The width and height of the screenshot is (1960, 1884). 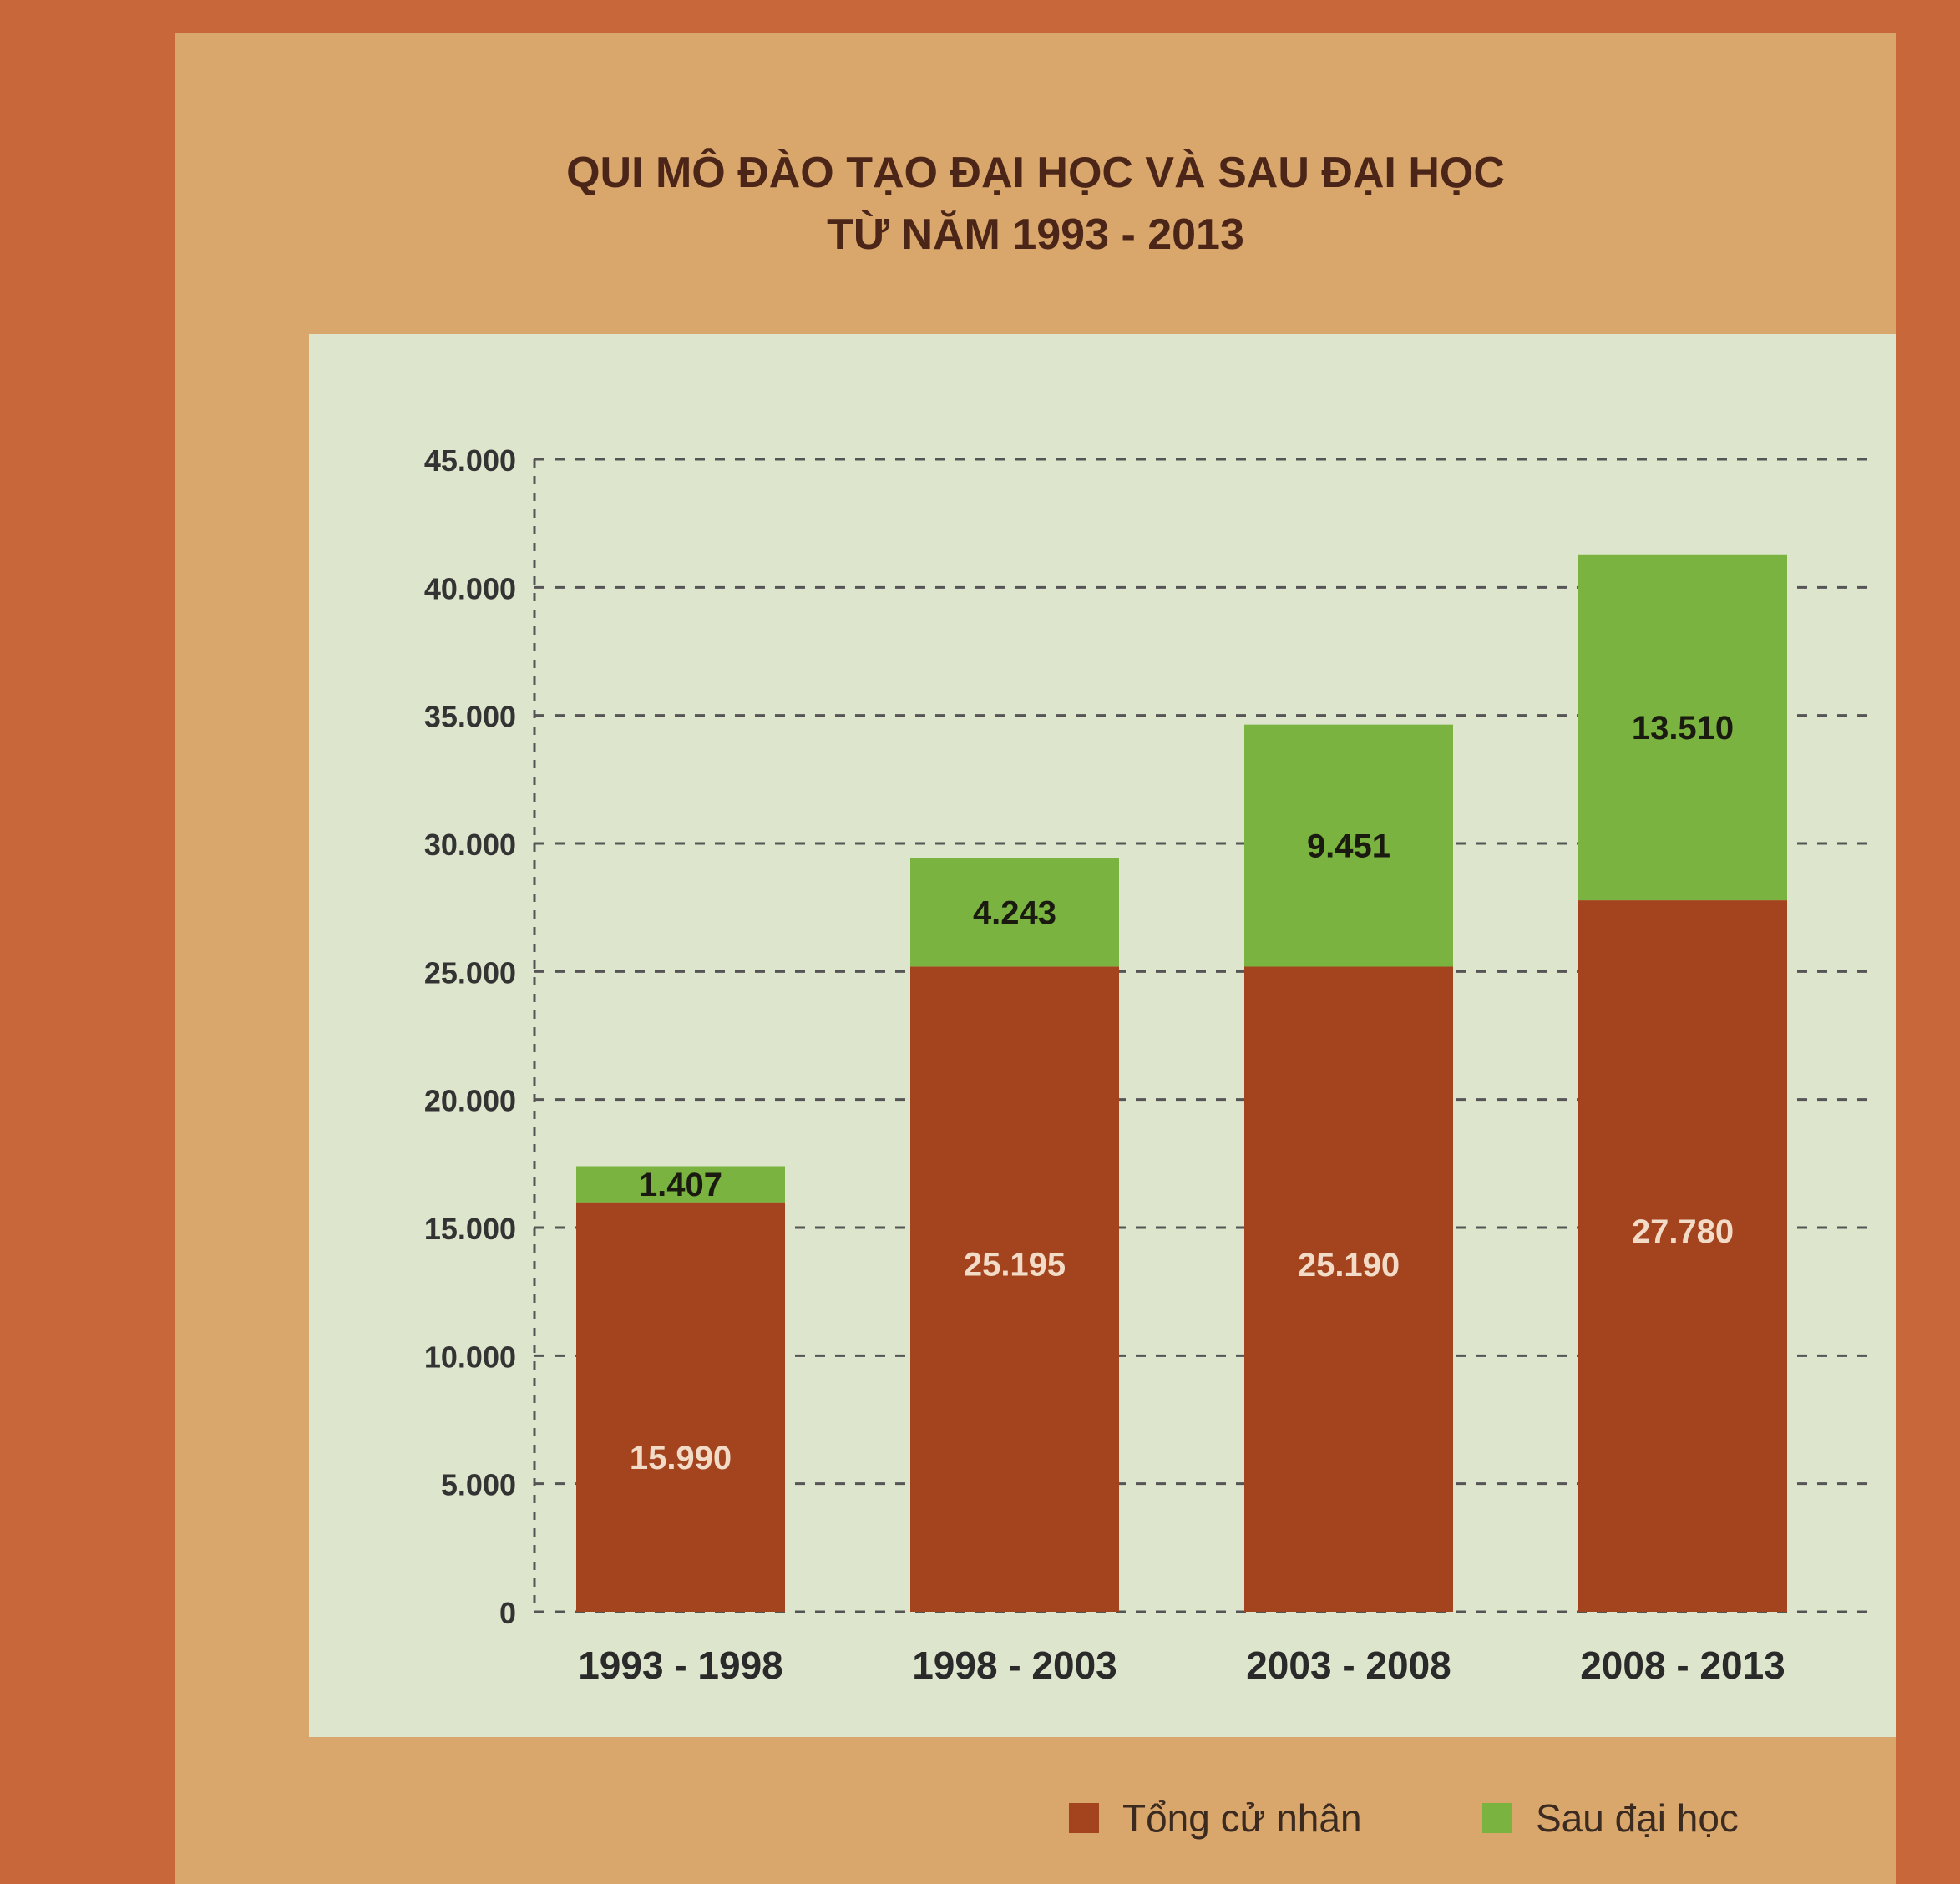 I want to click on data-label: 1.407, so click(x=680, y=1185).